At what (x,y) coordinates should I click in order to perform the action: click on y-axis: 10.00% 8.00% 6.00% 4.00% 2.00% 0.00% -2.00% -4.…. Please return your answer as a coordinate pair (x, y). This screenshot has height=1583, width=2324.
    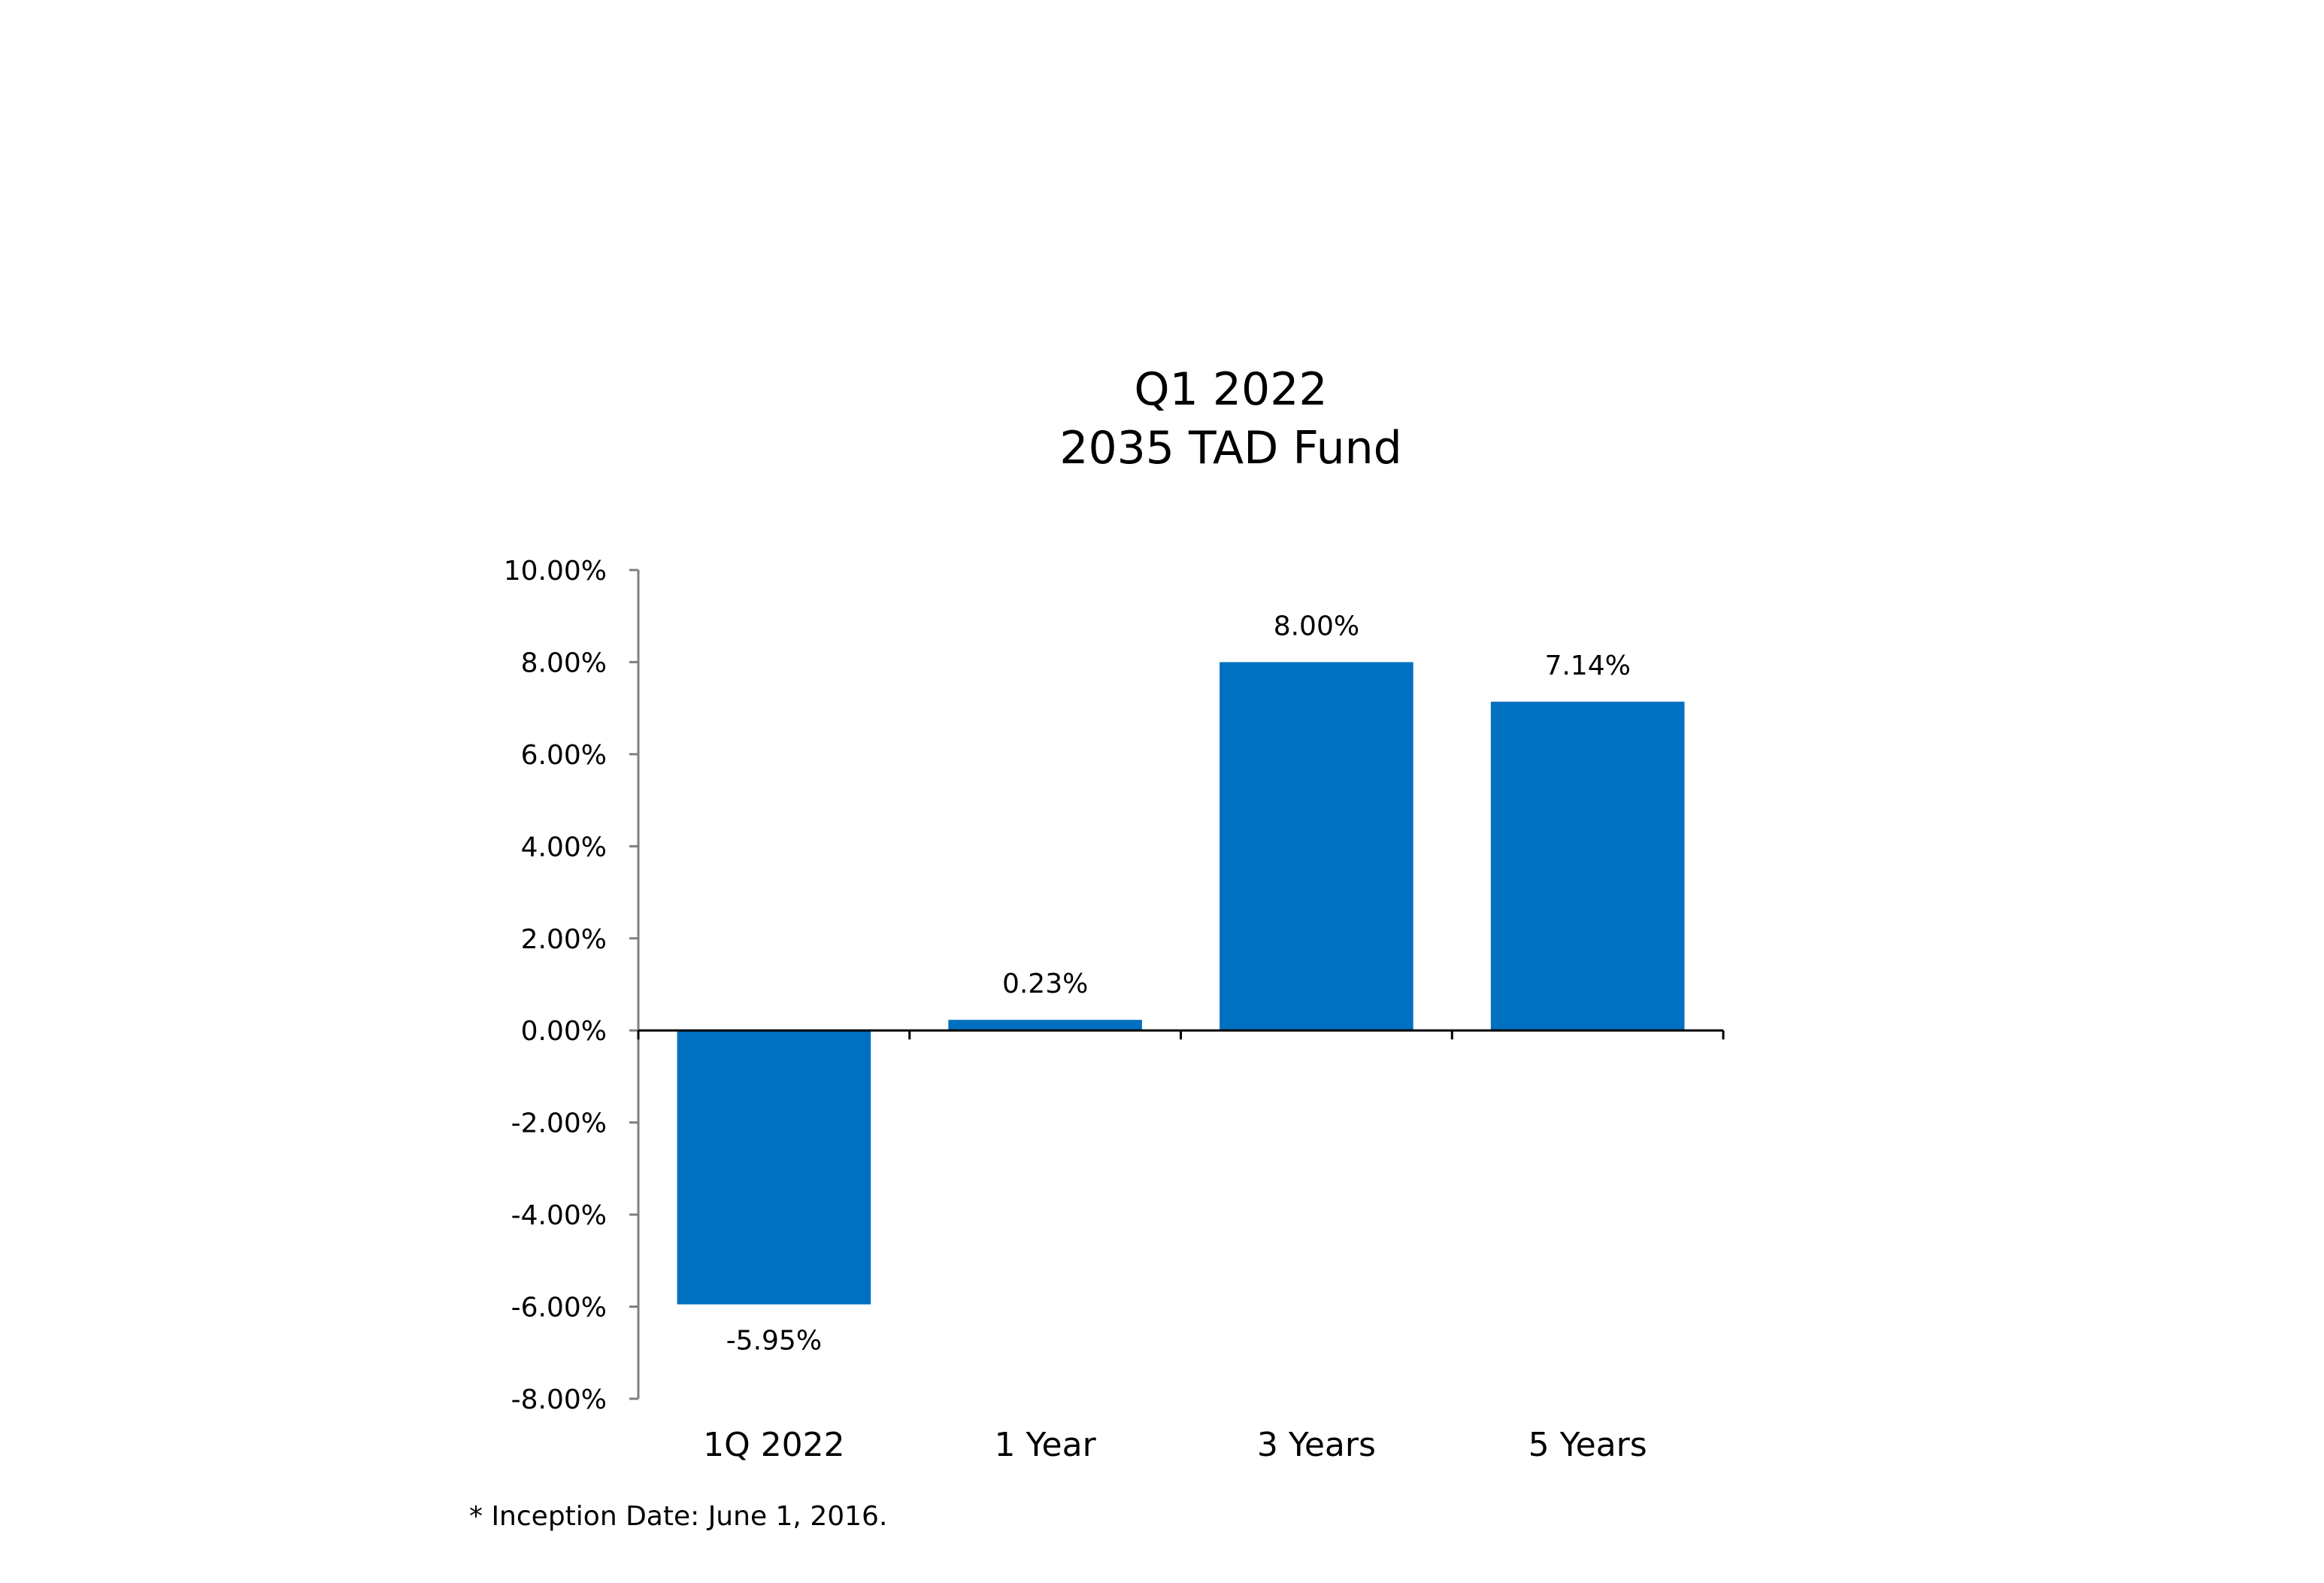
    Looking at the image, I should click on (572, 986).